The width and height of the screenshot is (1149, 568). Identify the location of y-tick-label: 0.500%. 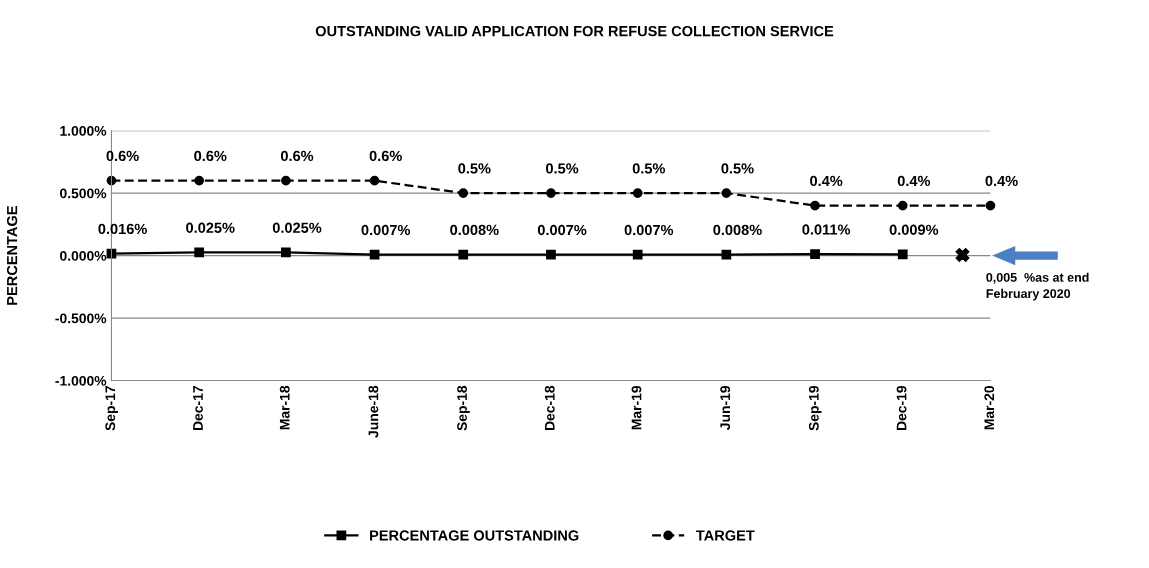
(83, 193).